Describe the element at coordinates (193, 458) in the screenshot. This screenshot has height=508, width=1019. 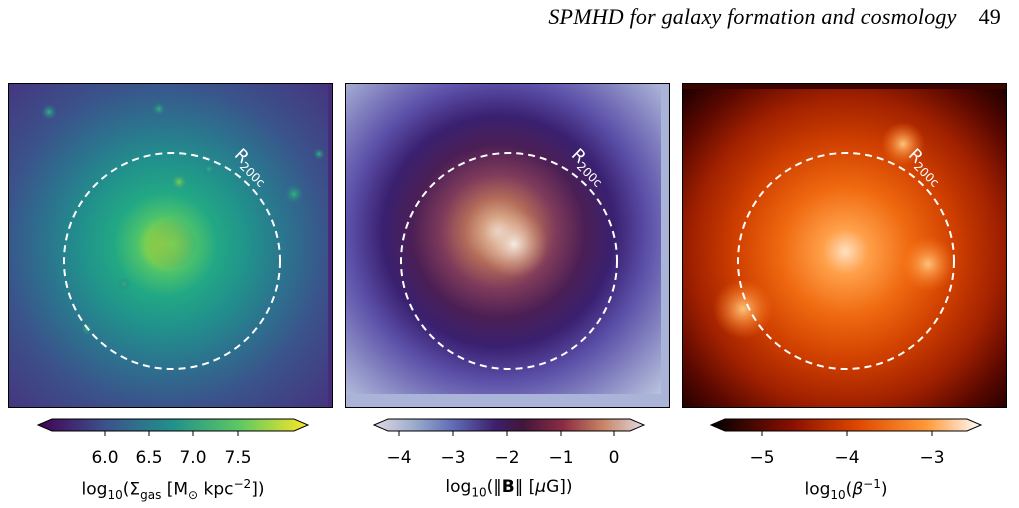
I see `tick-label: 7.0` at that location.